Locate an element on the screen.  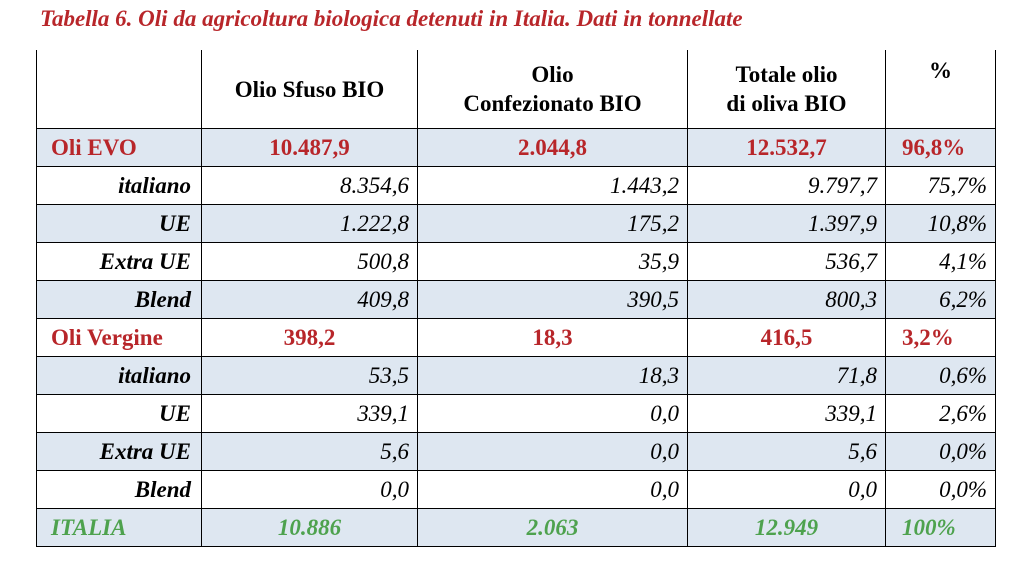
cell-totale: 416,5 is located at coordinates (786, 337).